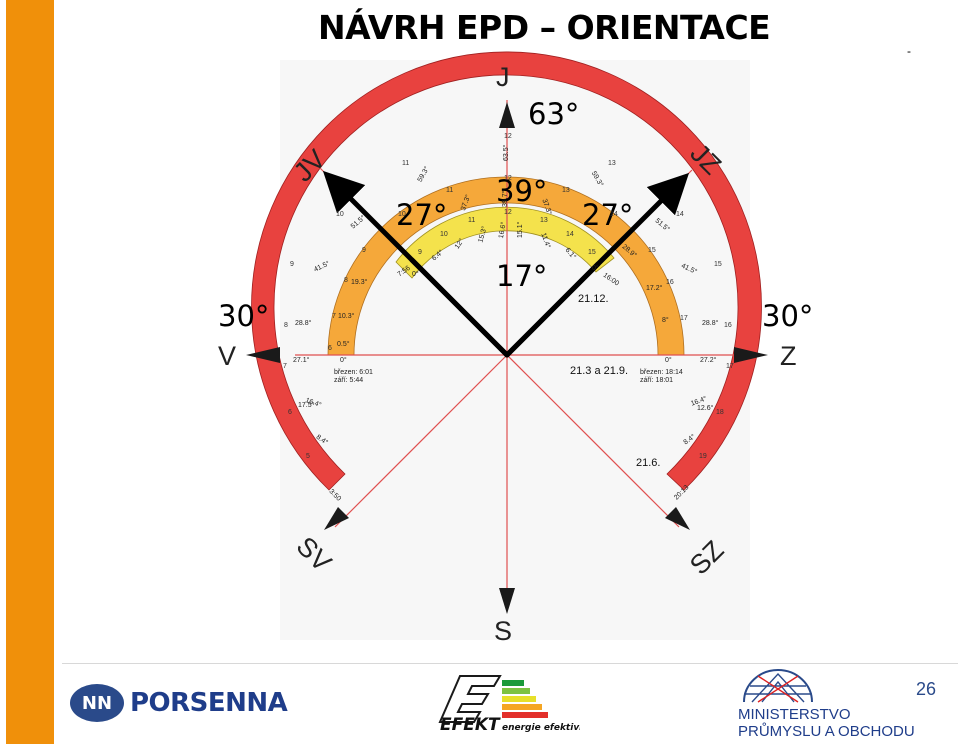 This screenshot has width=960, height=744. Describe the element at coordinates (778, 686) in the screenshot. I see `globe-icon` at that location.